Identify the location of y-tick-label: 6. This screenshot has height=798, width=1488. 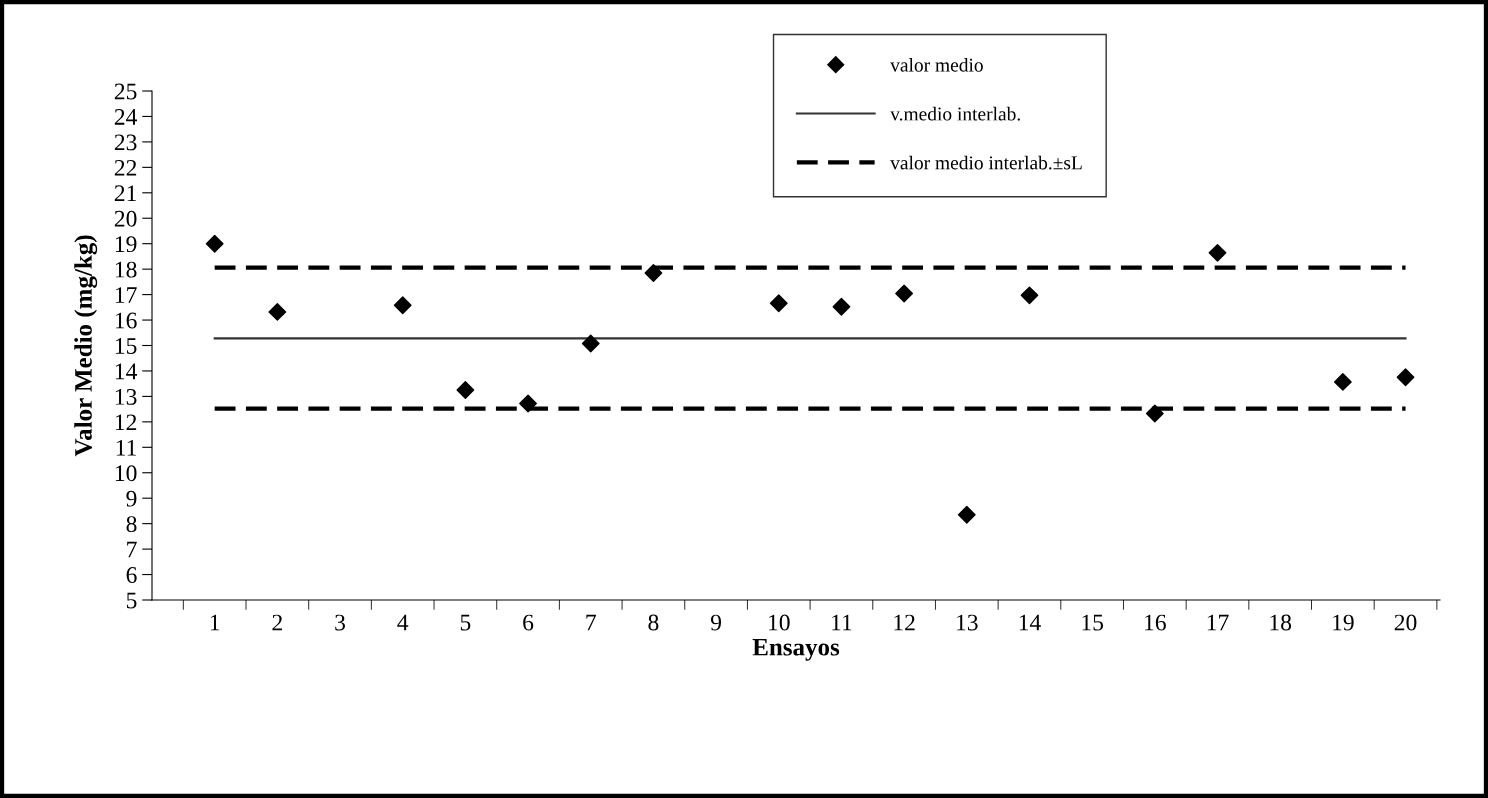
(131, 575).